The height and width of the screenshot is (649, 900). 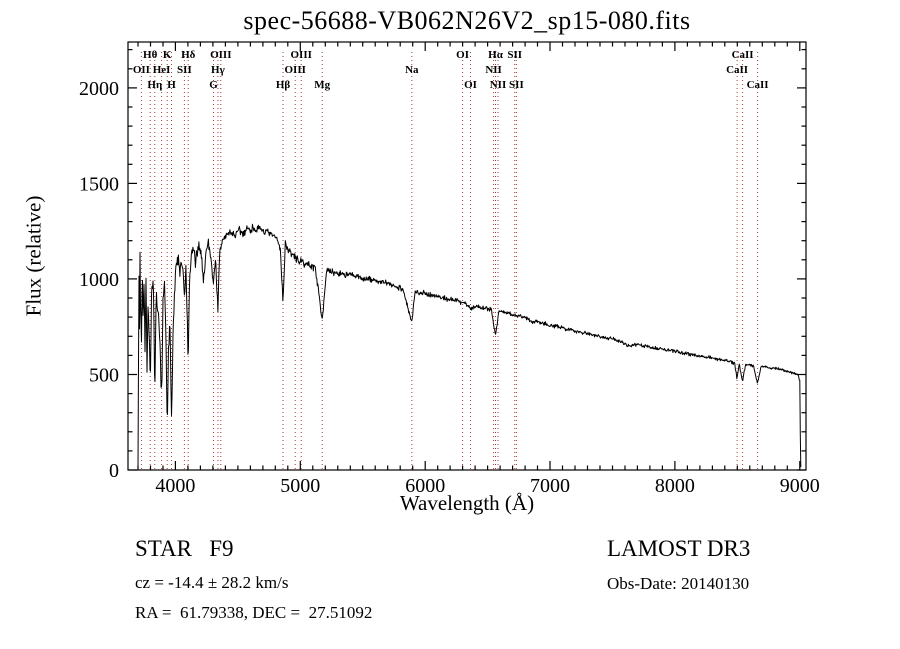 What do you see at coordinates (322, 85) in the screenshot?
I see `spectral-line-label: Mg` at bounding box center [322, 85].